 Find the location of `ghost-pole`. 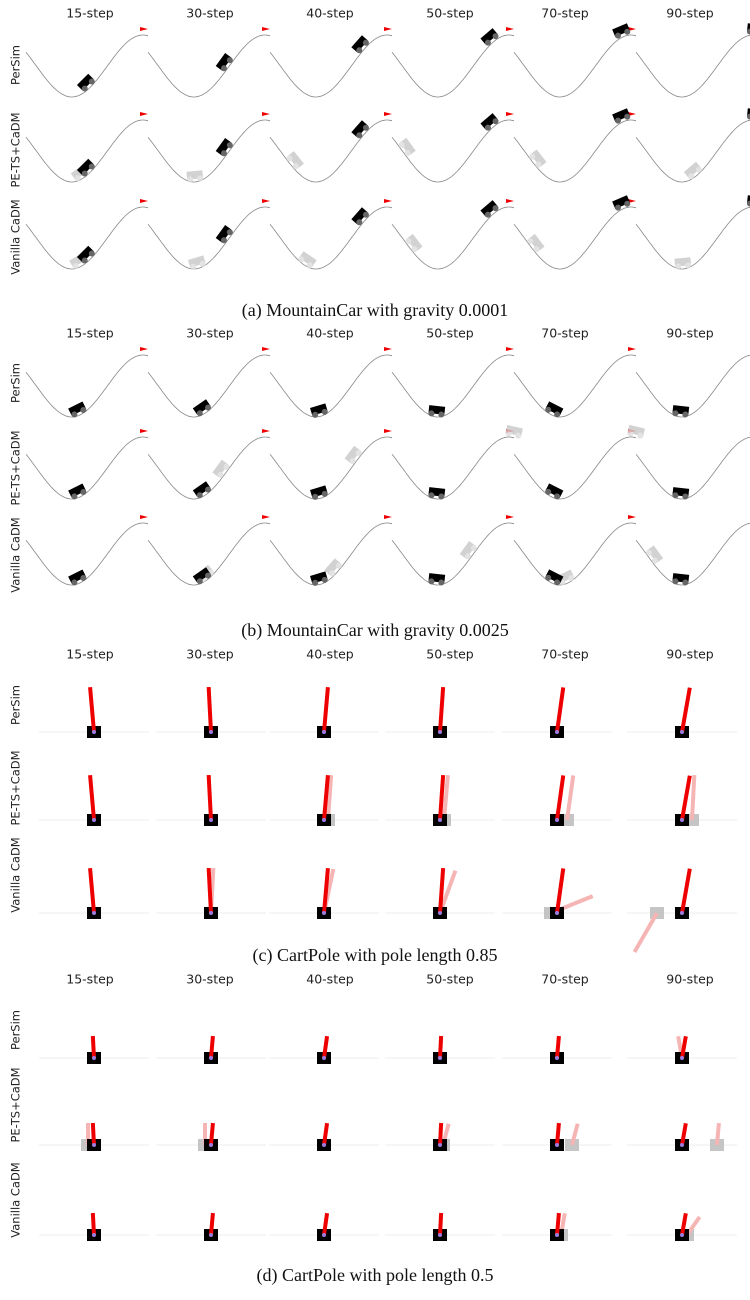

ghost-pole is located at coordinates (446, 797).